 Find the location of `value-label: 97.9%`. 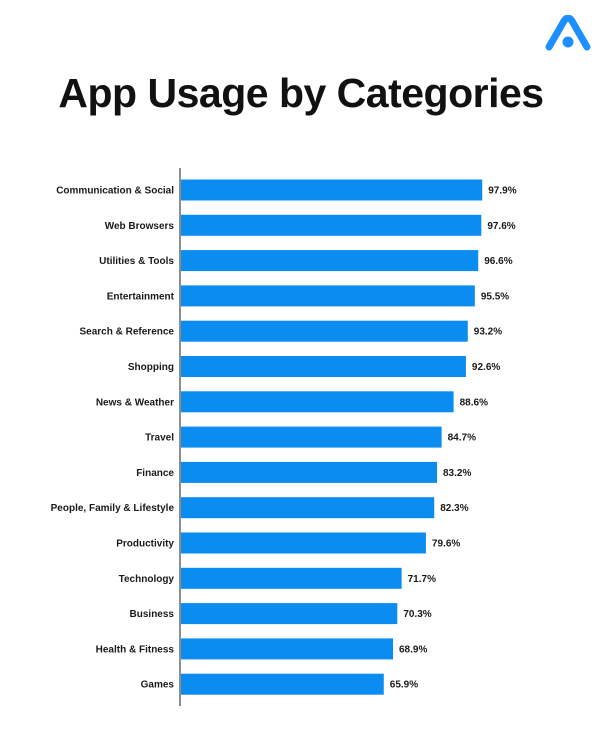

value-label: 97.9% is located at coordinates (502, 191).